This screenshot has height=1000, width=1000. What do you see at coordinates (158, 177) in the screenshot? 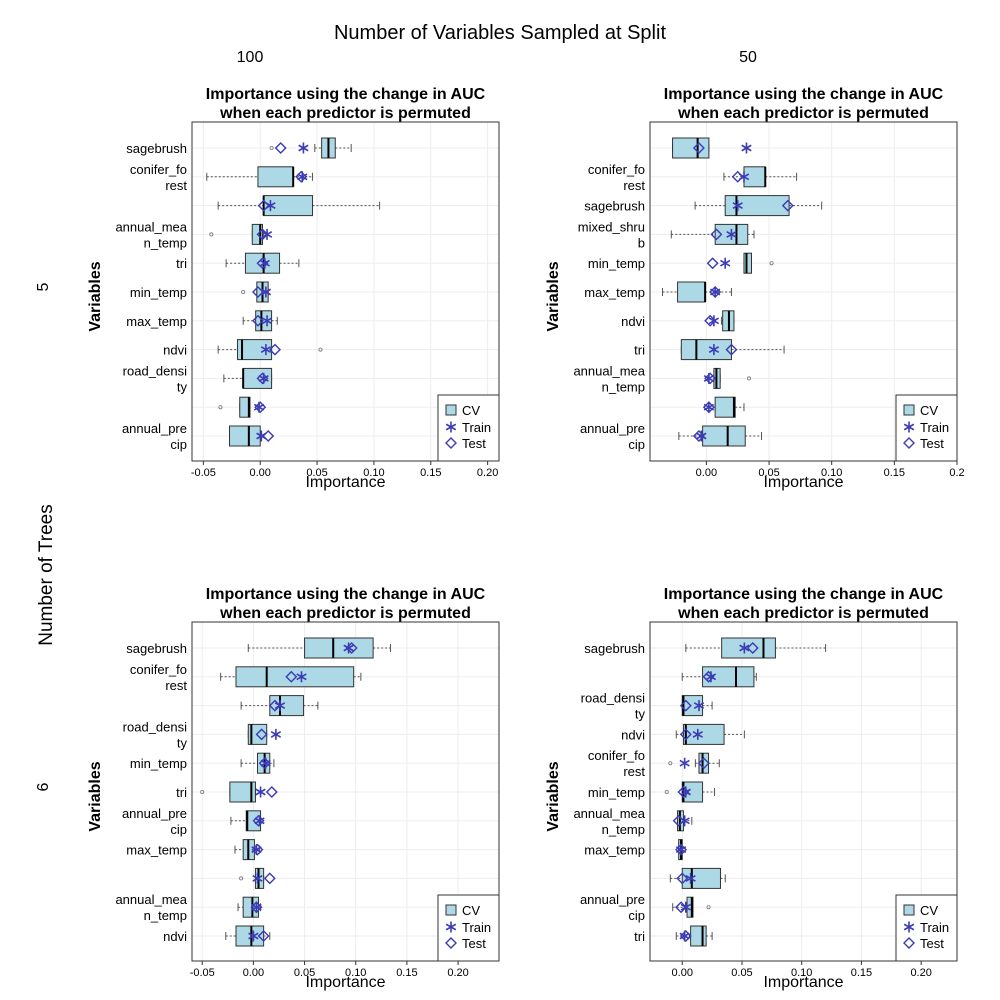
I see `y-tick-label: conifer_fo rest` at bounding box center [158, 177].